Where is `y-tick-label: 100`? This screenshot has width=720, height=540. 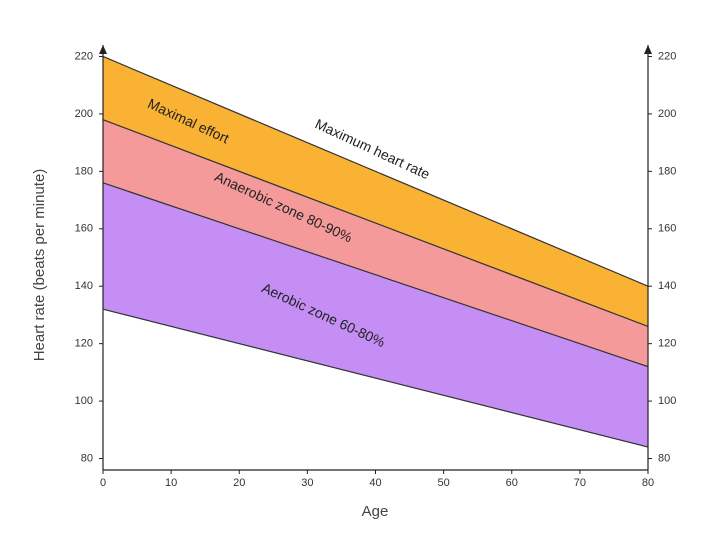
y-tick-label: 100 is located at coordinates (84, 401).